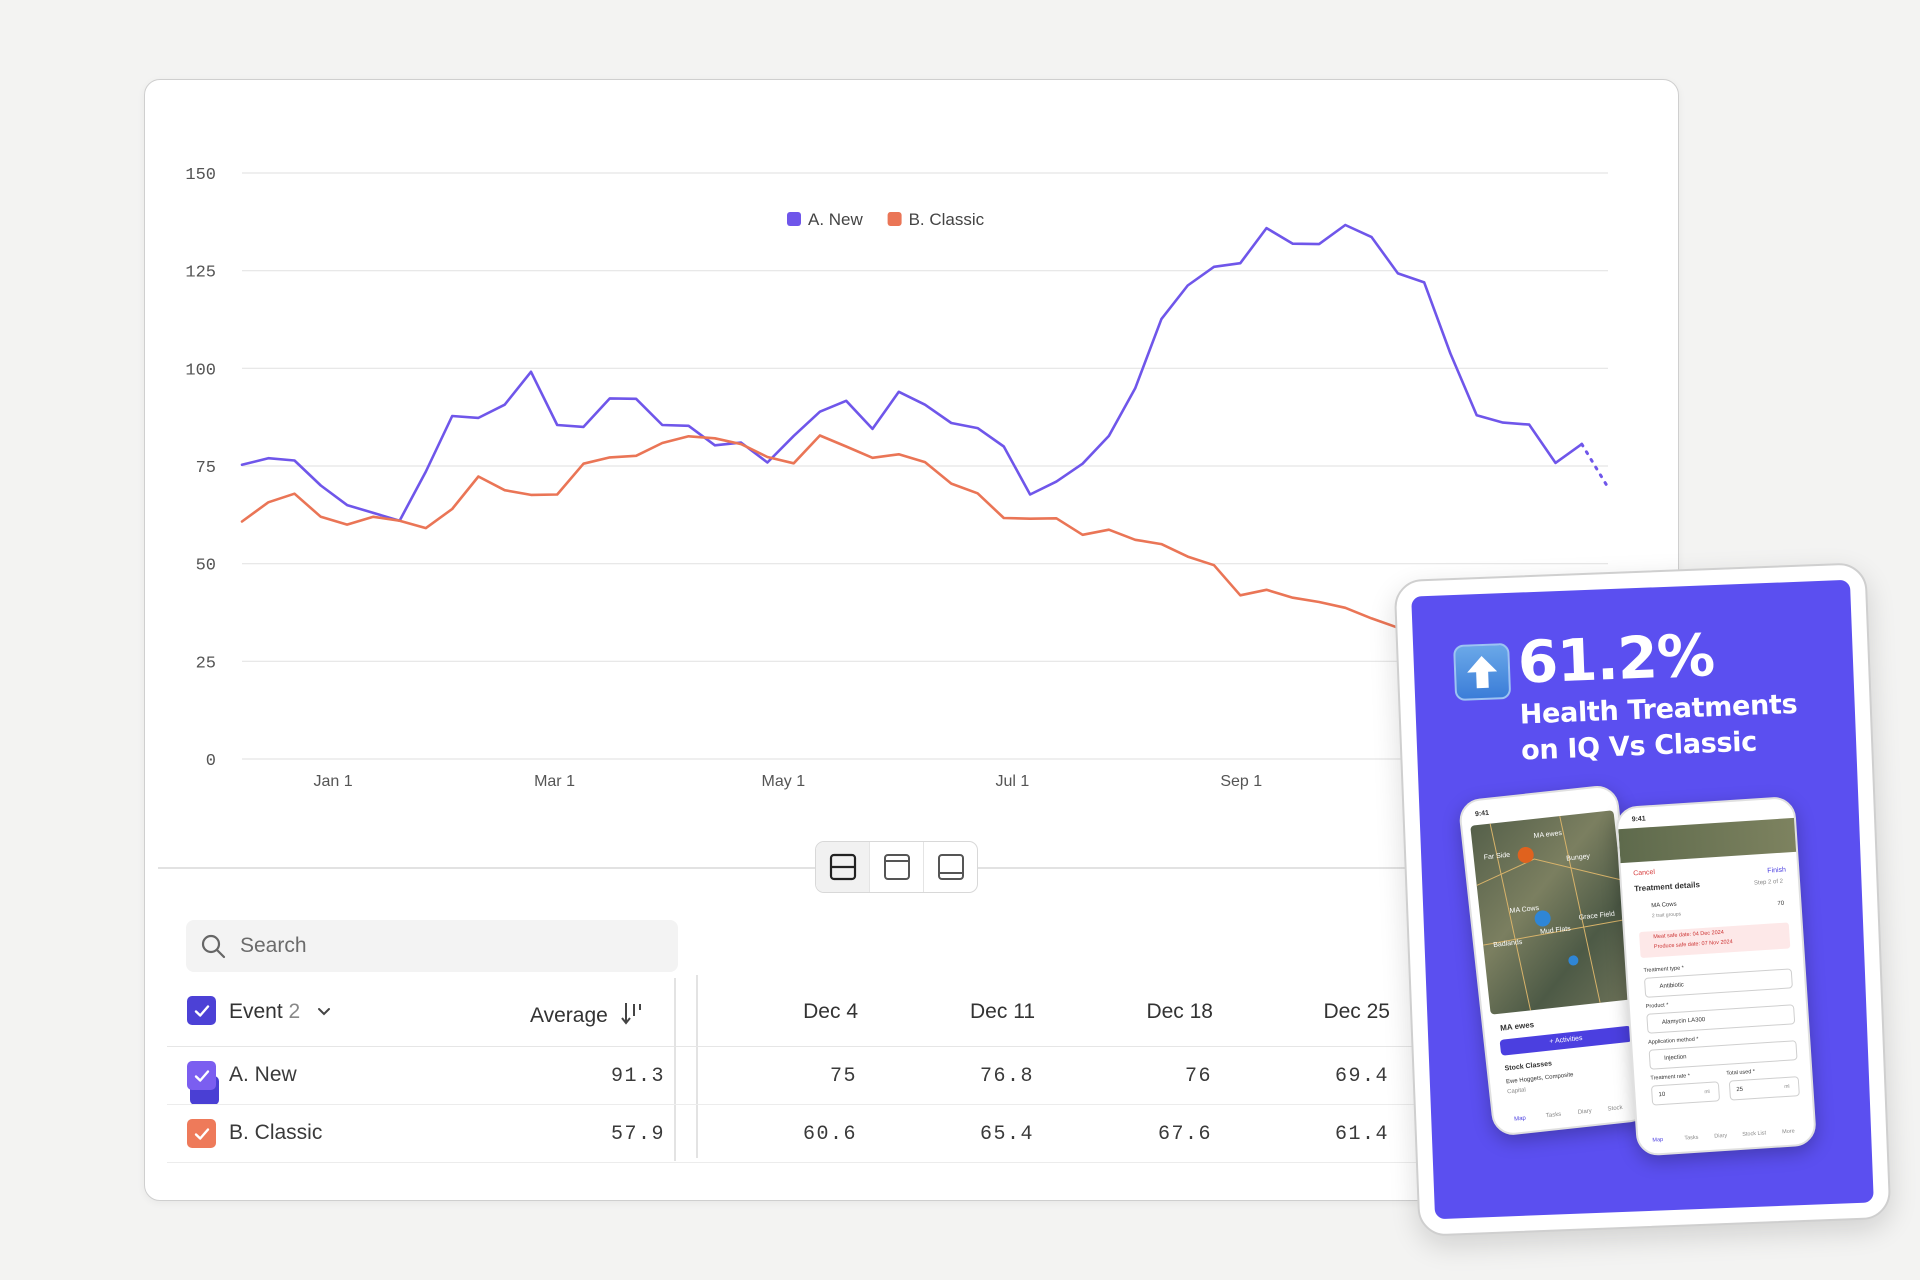 The height and width of the screenshot is (1280, 1920). Describe the element at coordinates (1595, 465) in the screenshot. I see `series-projection` at that location.